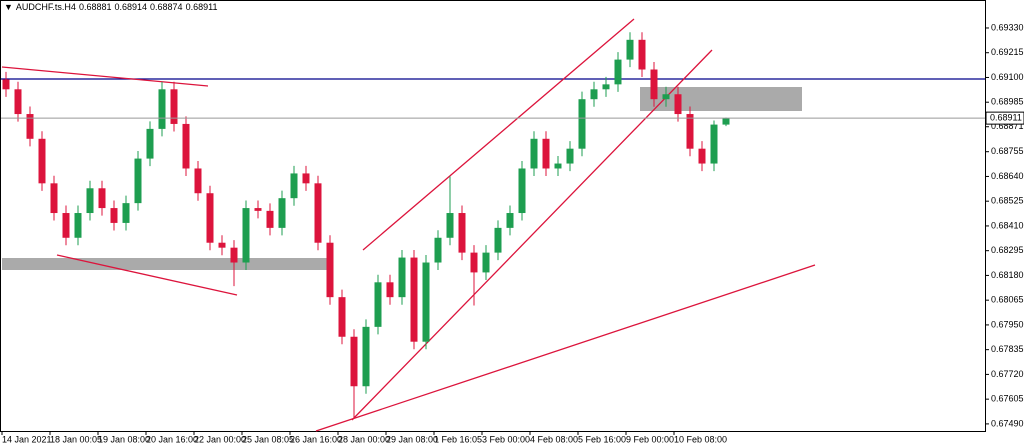 This screenshot has height=447, width=1024. I want to click on x-tick-label: 3 Feb 00:00, so click(506, 439).